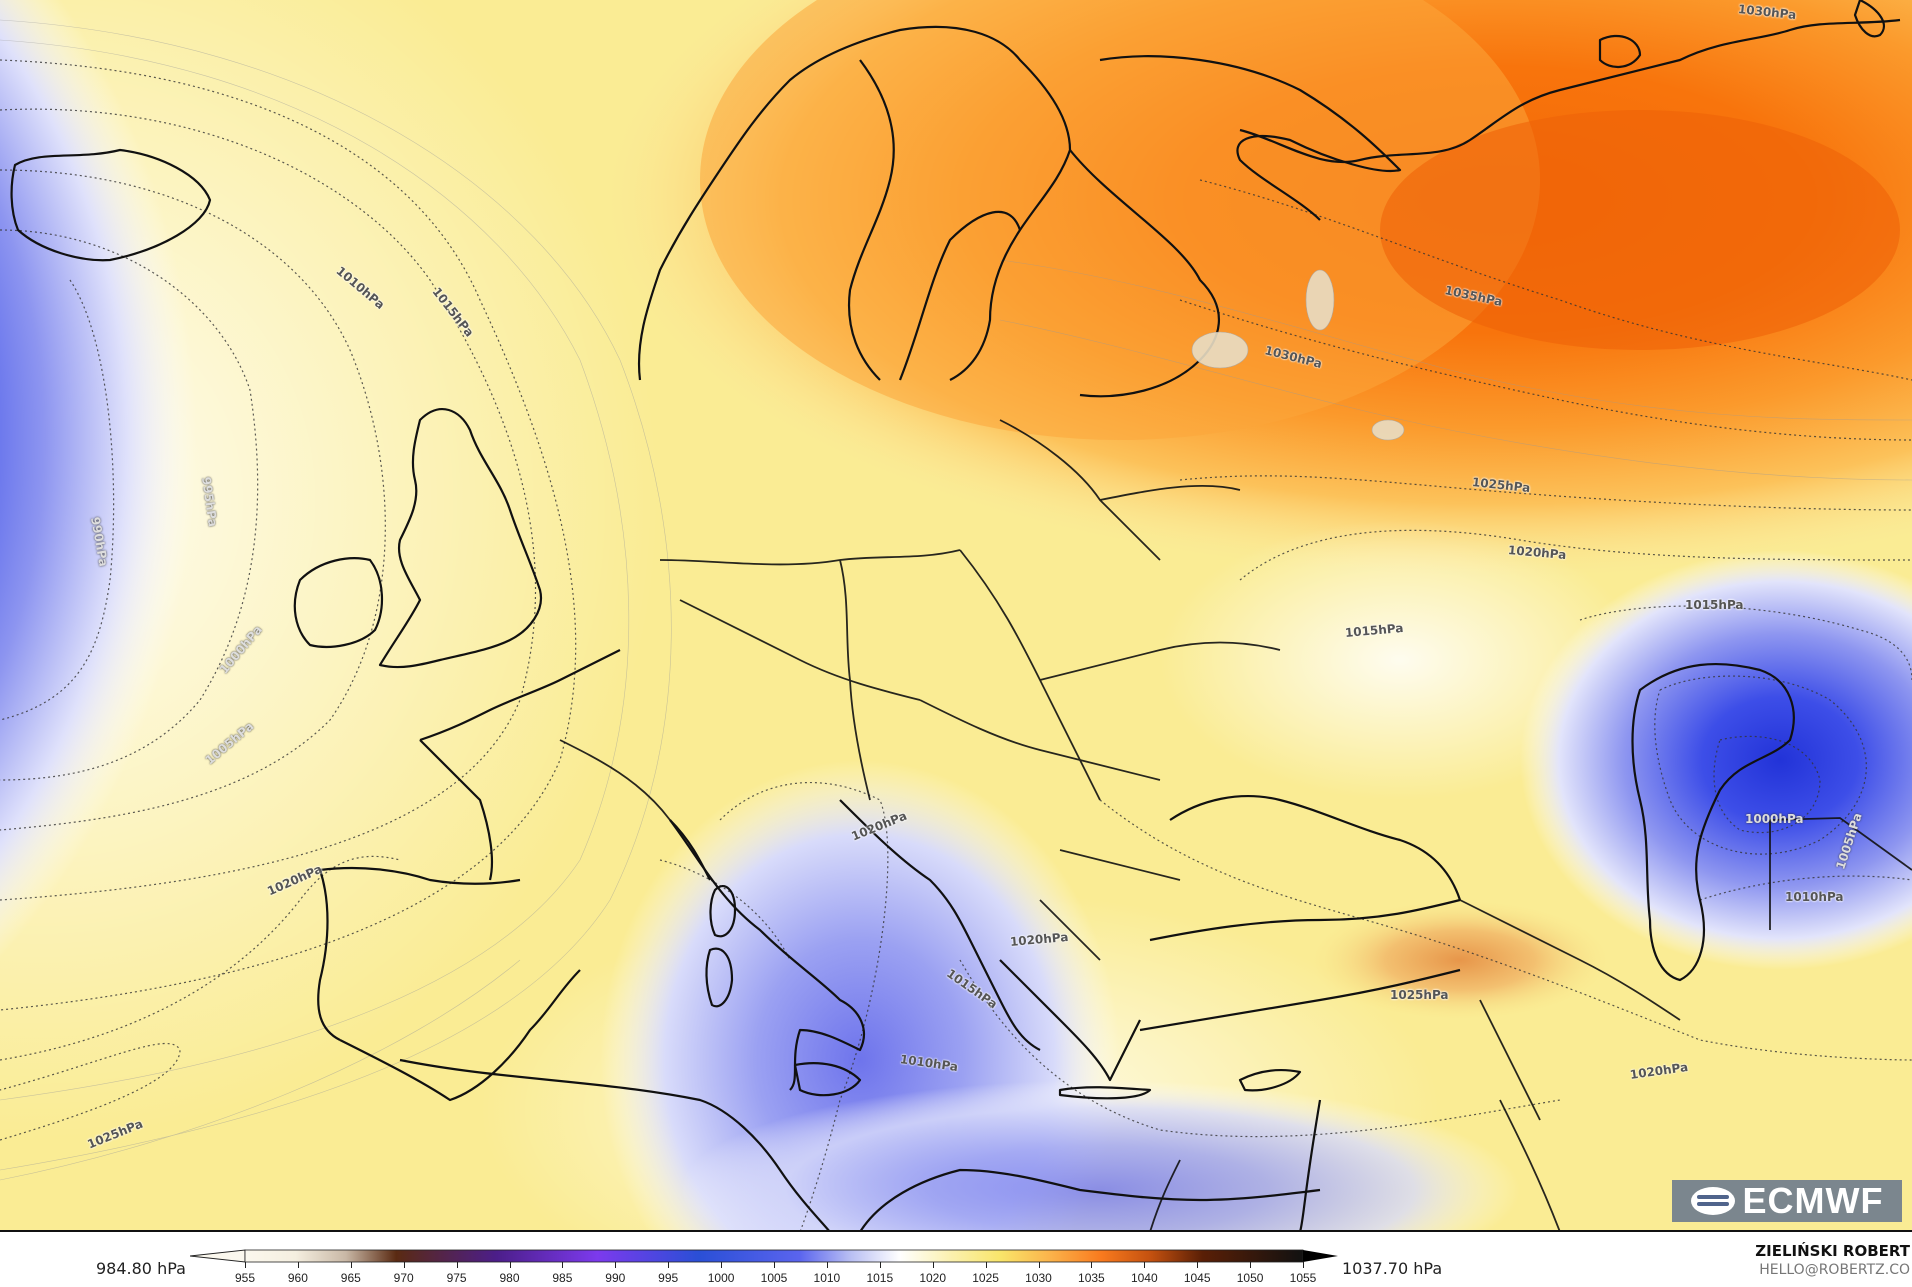  Describe the element at coordinates (615, 1278) in the screenshot. I see `colorbar-tick-label: 990` at that location.